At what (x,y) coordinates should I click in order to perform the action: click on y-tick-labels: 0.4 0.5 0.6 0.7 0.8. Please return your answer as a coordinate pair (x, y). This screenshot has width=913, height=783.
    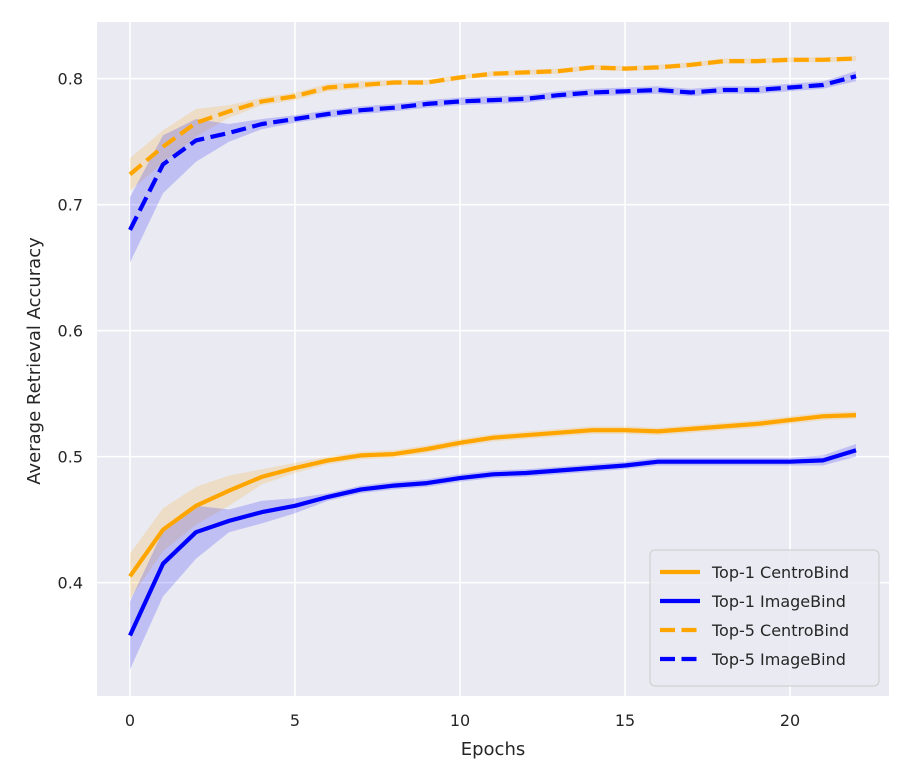
    Looking at the image, I should click on (70, 331).